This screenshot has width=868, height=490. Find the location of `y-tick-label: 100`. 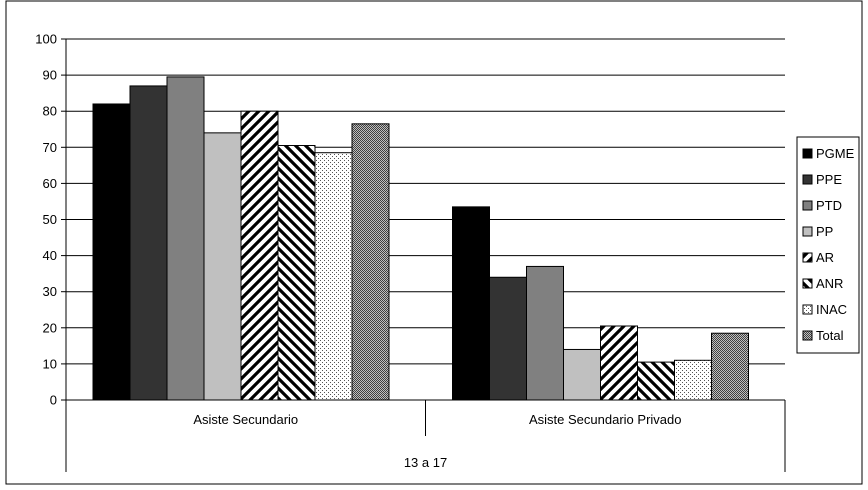

y-tick-label: 100 is located at coordinates (46, 39).